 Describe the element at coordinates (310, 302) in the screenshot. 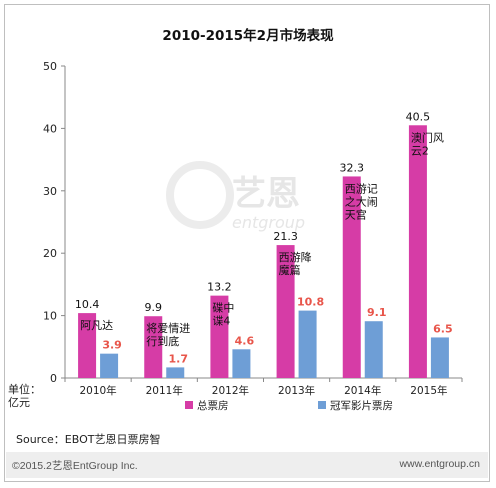

I see `data-label-champion: 10.8` at that location.